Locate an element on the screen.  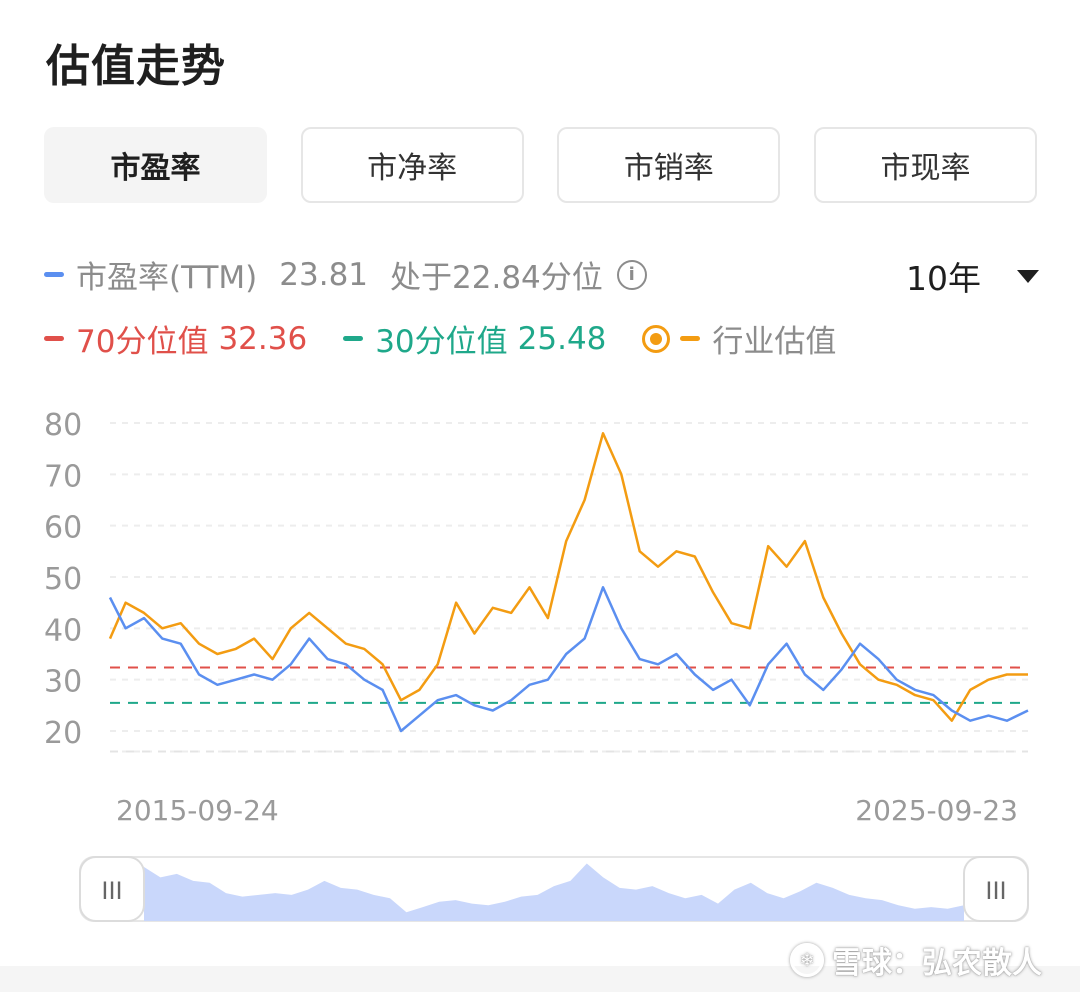
industry-label: 行业估值 is located at coordinates (774, 342).